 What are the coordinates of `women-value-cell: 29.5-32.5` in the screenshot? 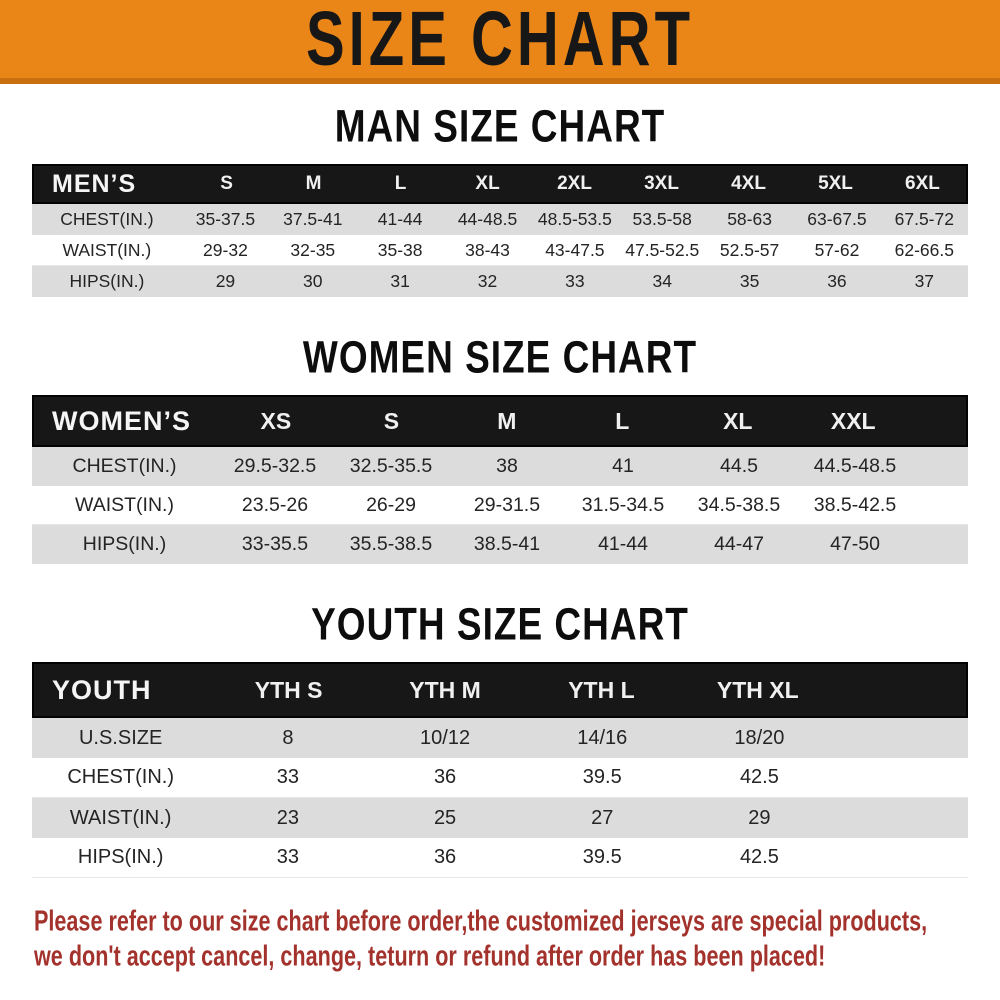 It's located at (275, 466).